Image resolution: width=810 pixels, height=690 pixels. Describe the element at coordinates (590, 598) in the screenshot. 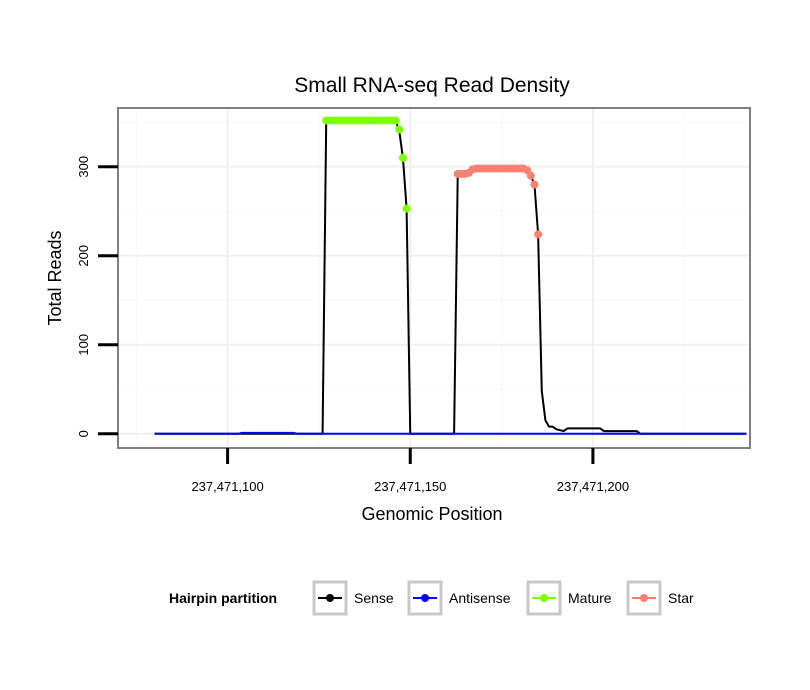

I see `legend-label: Mature` at that location.